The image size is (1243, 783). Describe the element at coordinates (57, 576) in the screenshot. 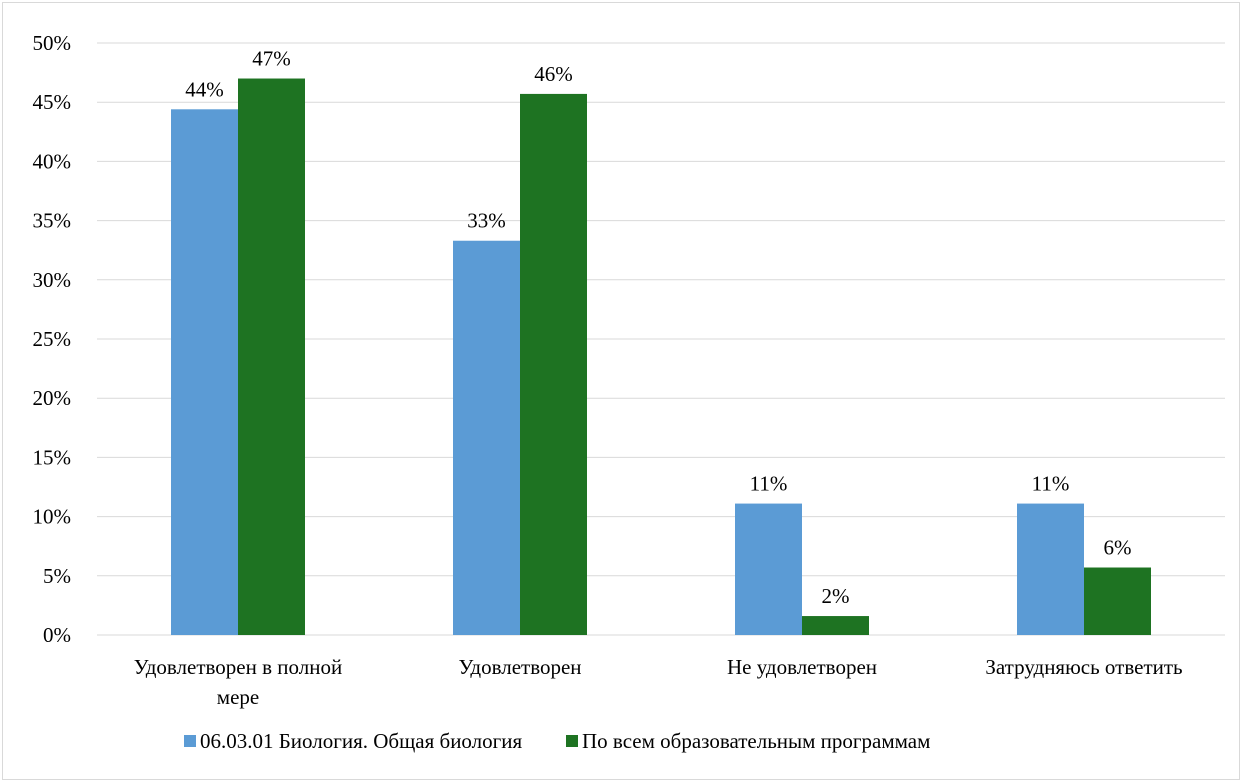

I see `y-tick-label: 5%` at that location.